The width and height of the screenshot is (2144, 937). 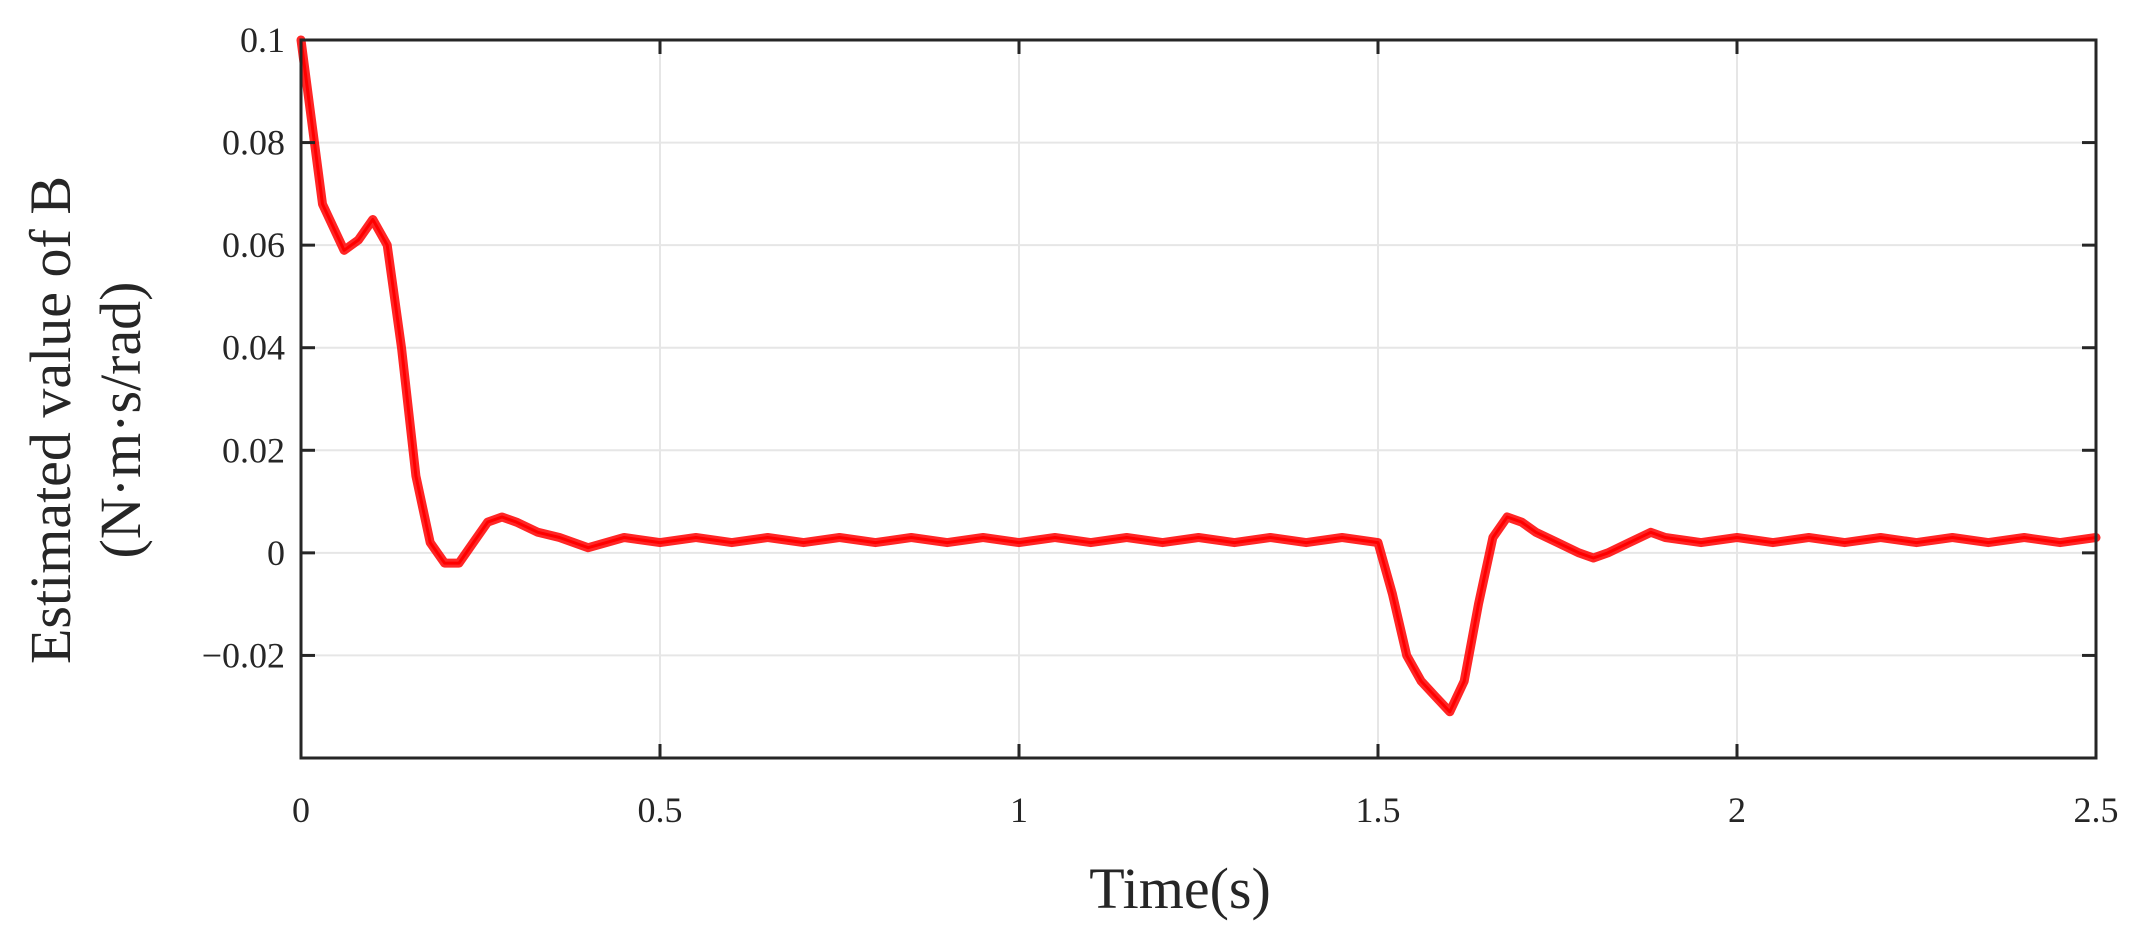 I want to click on x-tick-label: 1, so click(x=1019, y=810).